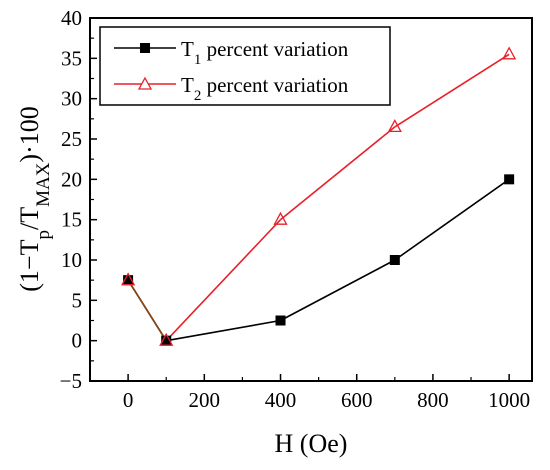 This screenshot has width=550, height=470. I want to click on legend-label-t1: T1 percent variation, so click(265, 52).